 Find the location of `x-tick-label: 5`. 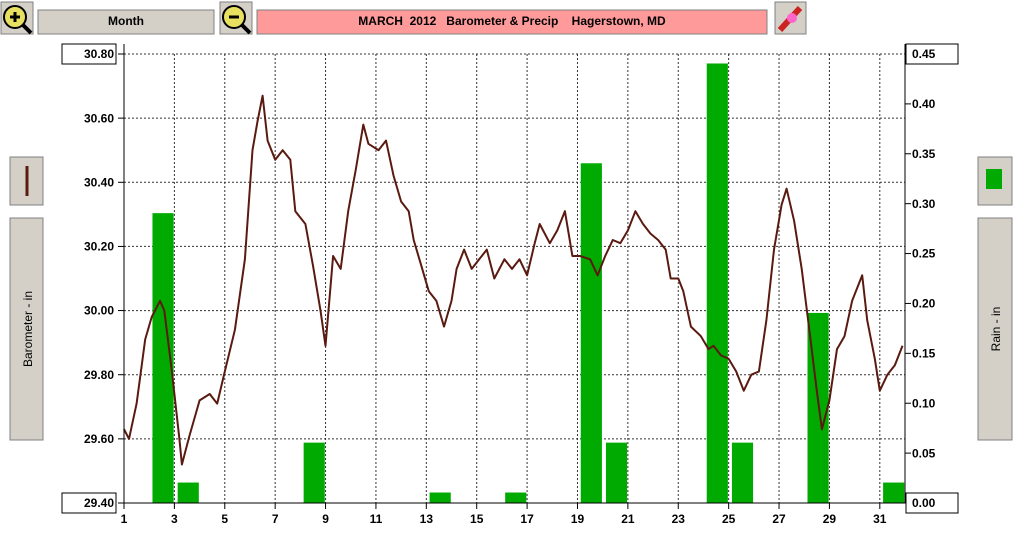

x-tick-label: 5 is located at coordinates (224, 519).